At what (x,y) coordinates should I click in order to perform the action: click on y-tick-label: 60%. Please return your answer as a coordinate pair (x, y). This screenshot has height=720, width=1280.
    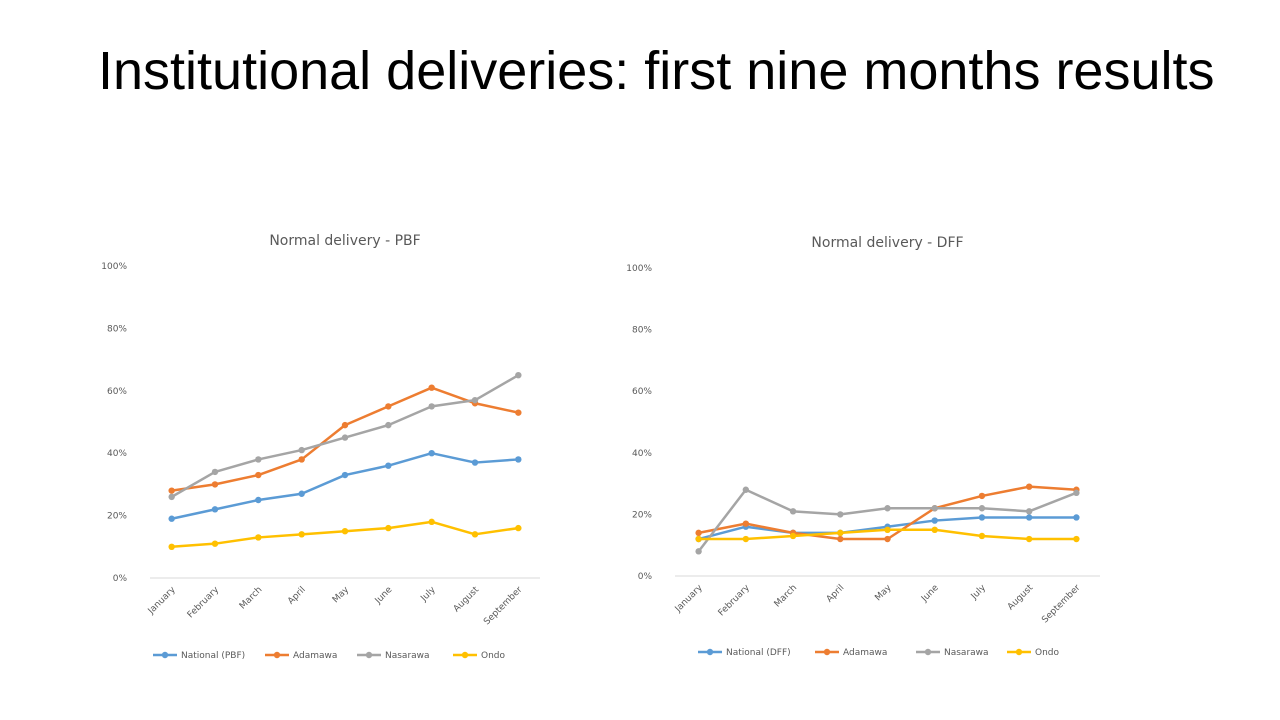
    Looking at the image, I should click on (117, 392).